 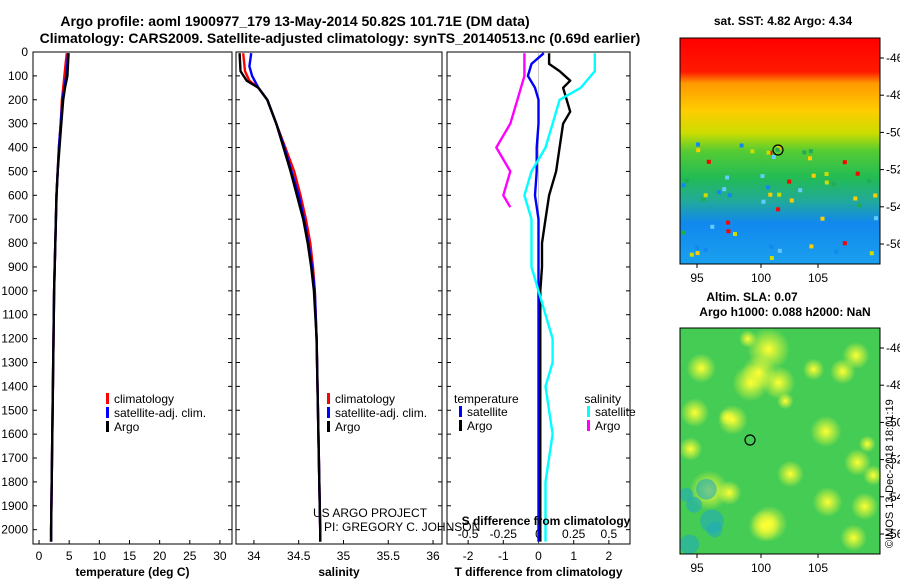 What do you see at coordinates (890, 473) in the screenshot?
I see `imos-timestamp: ©IMOS 13-Dec-2018 18:01:19` at bounding box center [890, 473].